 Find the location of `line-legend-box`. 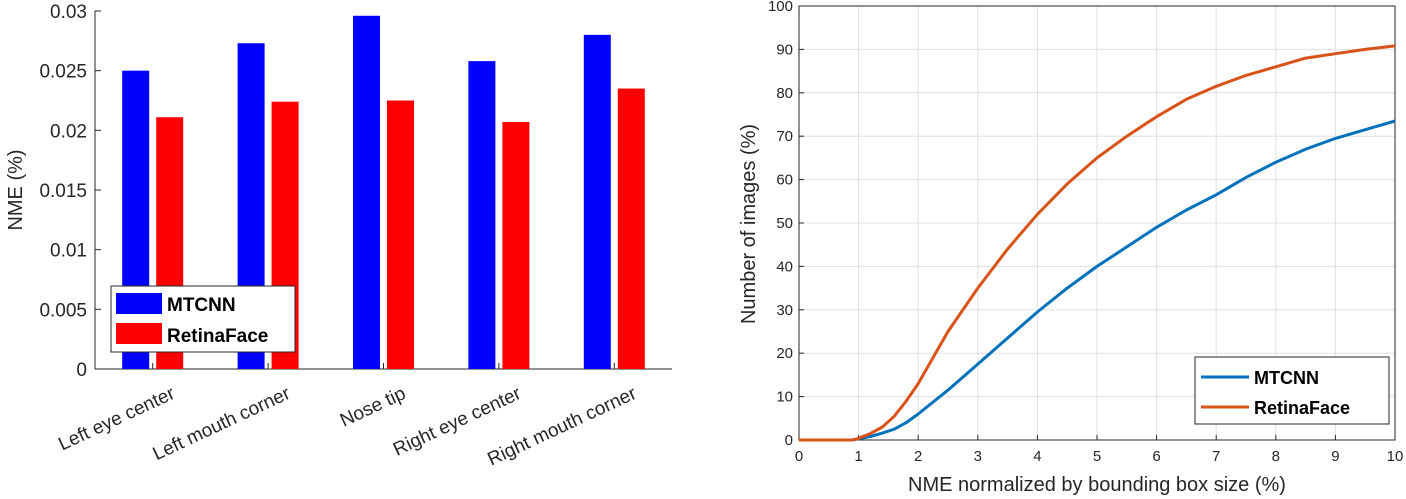

line-legend-box is located at coordinates (1292, 390).